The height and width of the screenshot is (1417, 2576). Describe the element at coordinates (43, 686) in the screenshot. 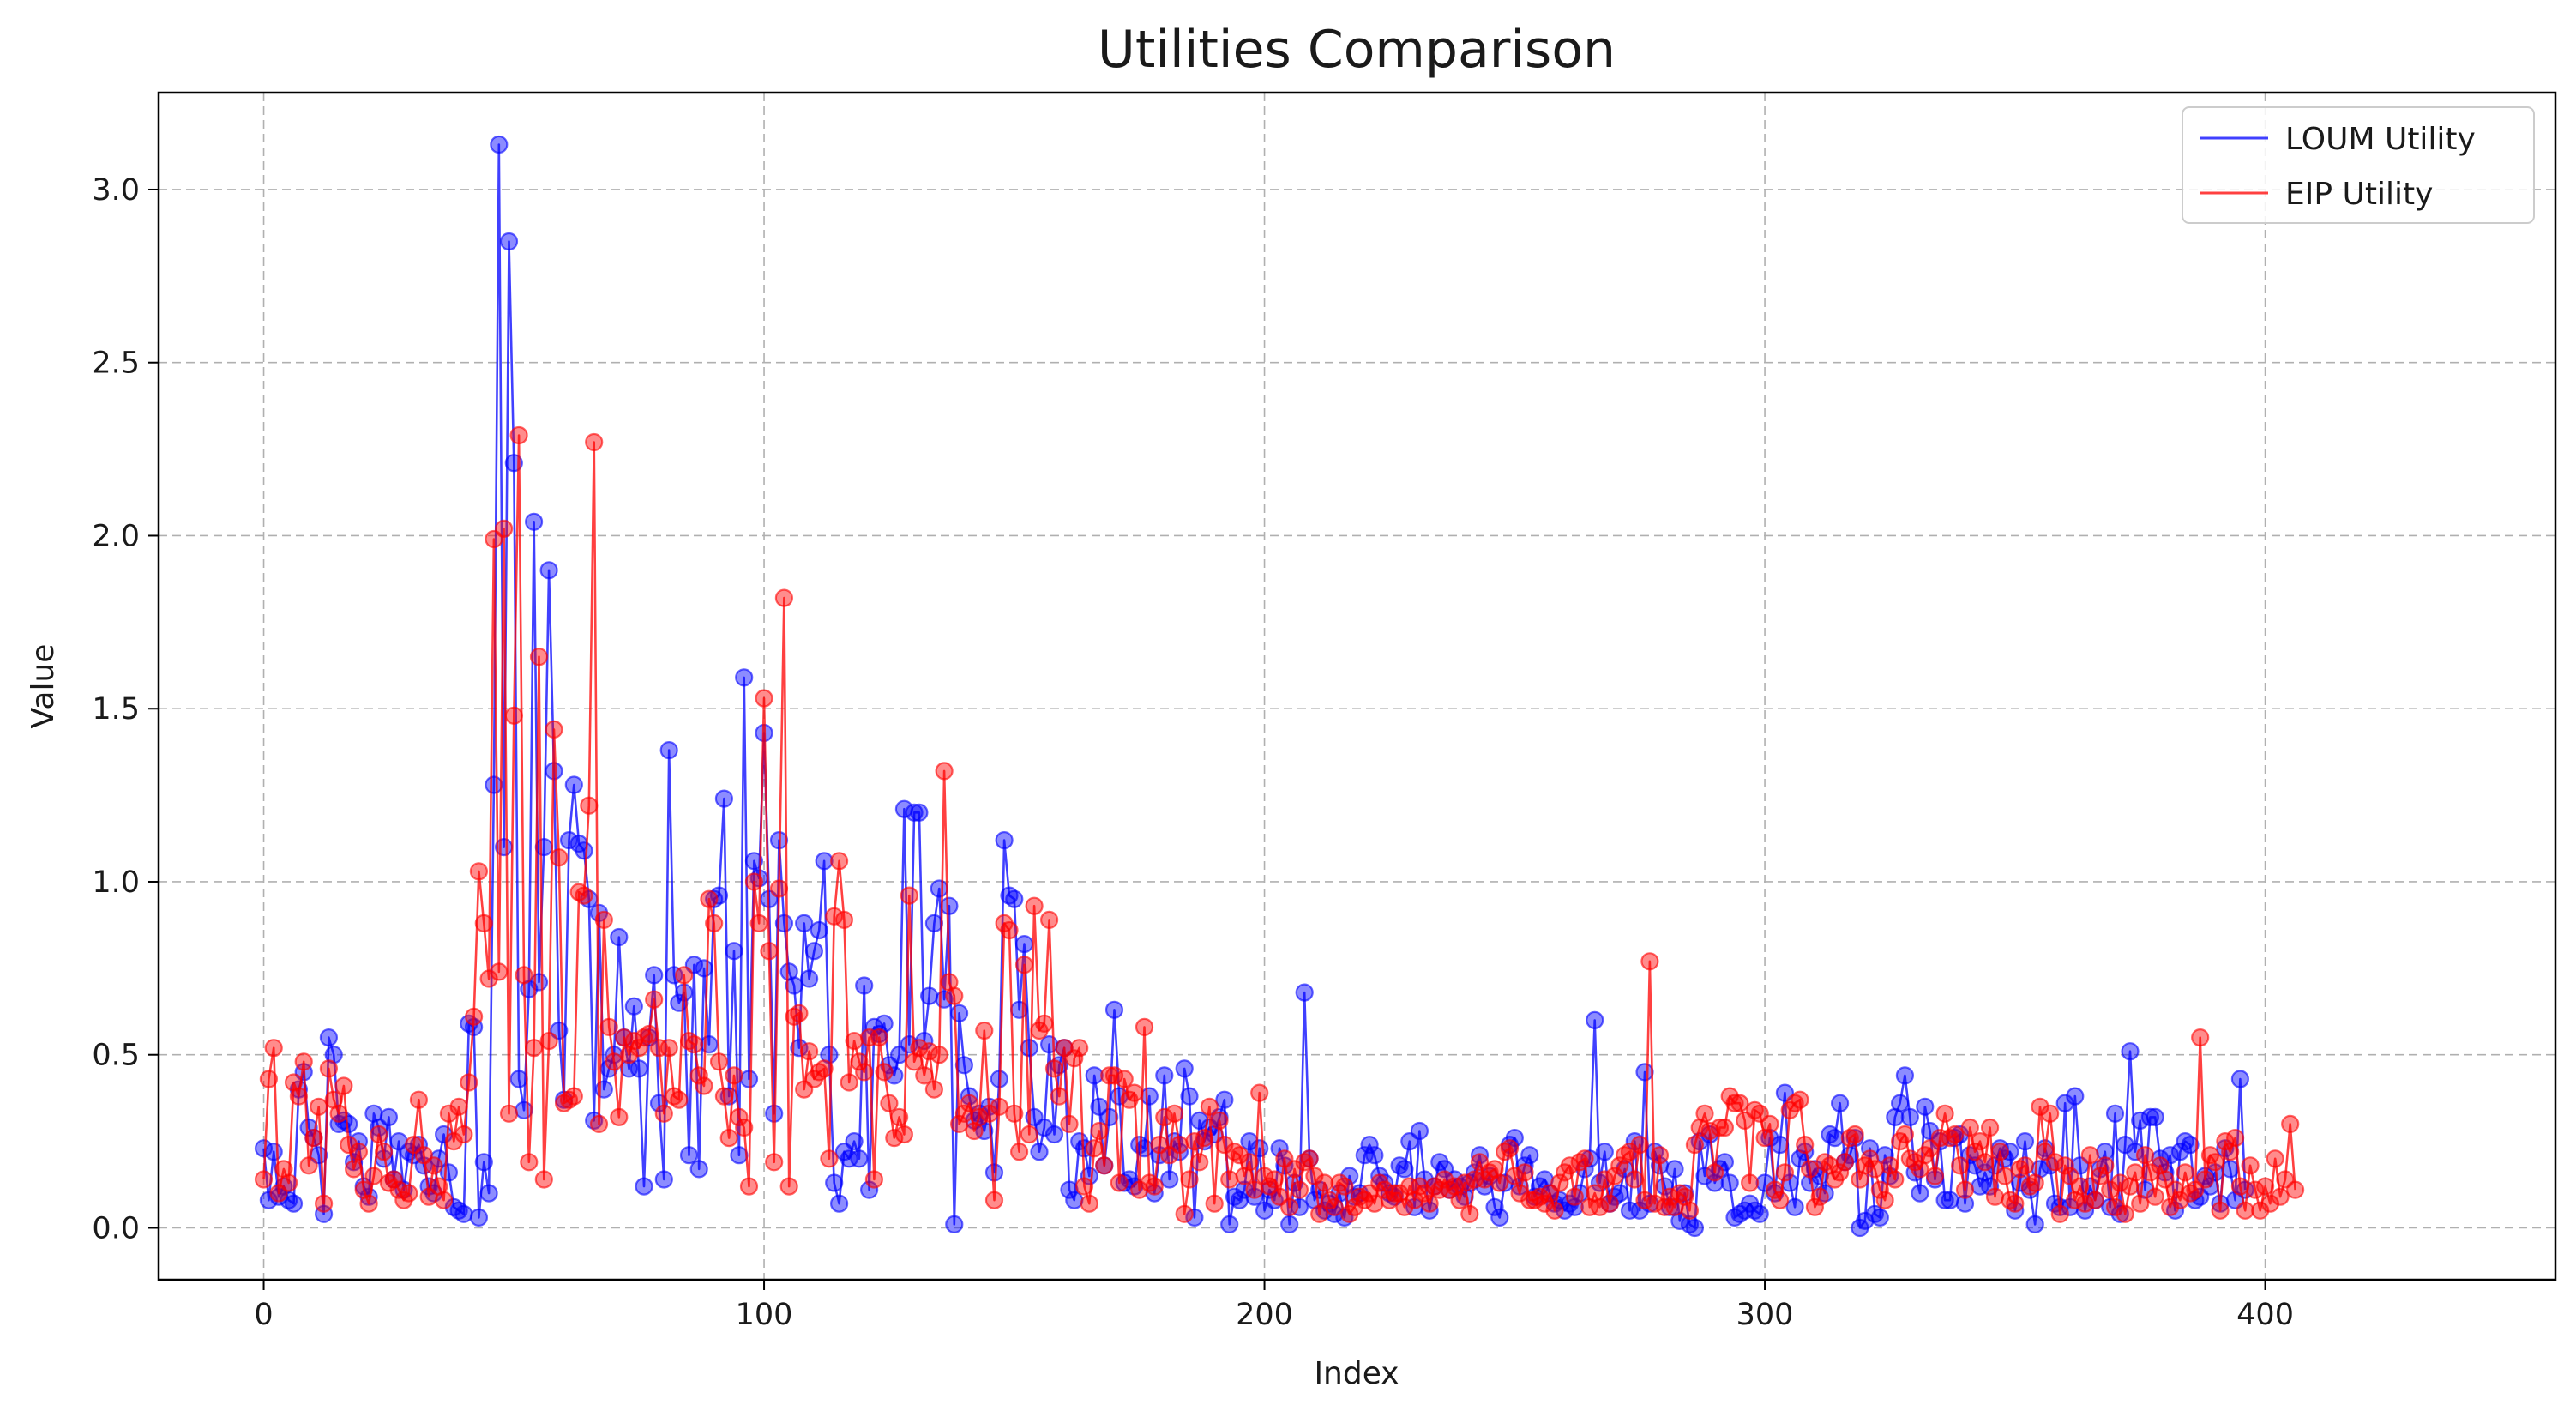

I see `y-axis-label: Value` at that location.